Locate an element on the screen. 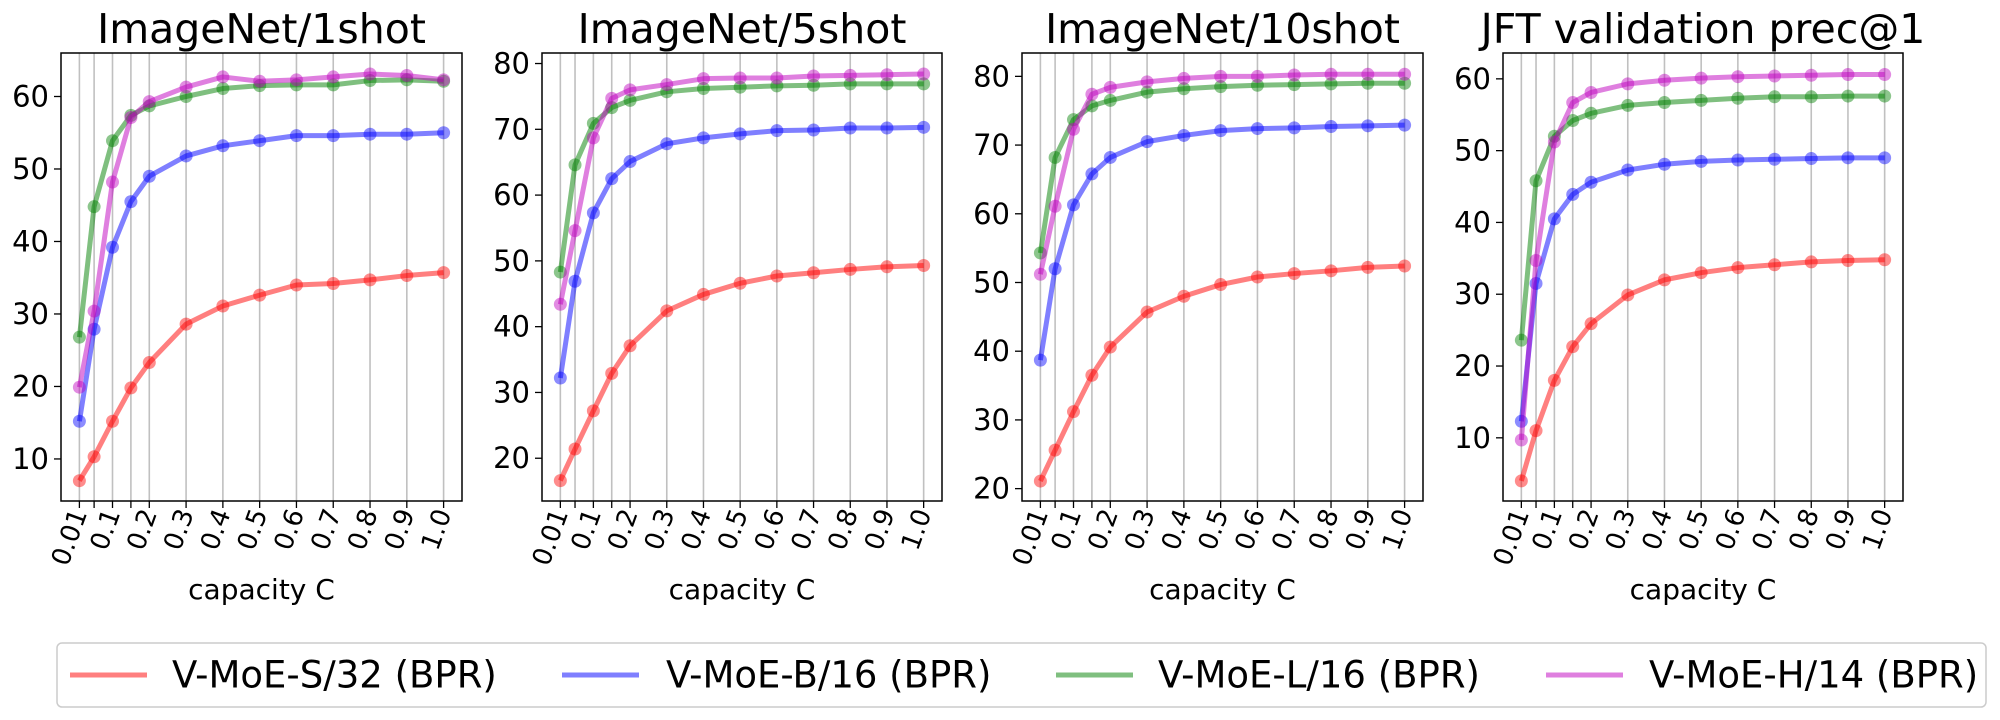 Image resolution: width=2000 pixels, height=720 pixels. x-tick-label: 0.2 is located at coordinates (623, 529).